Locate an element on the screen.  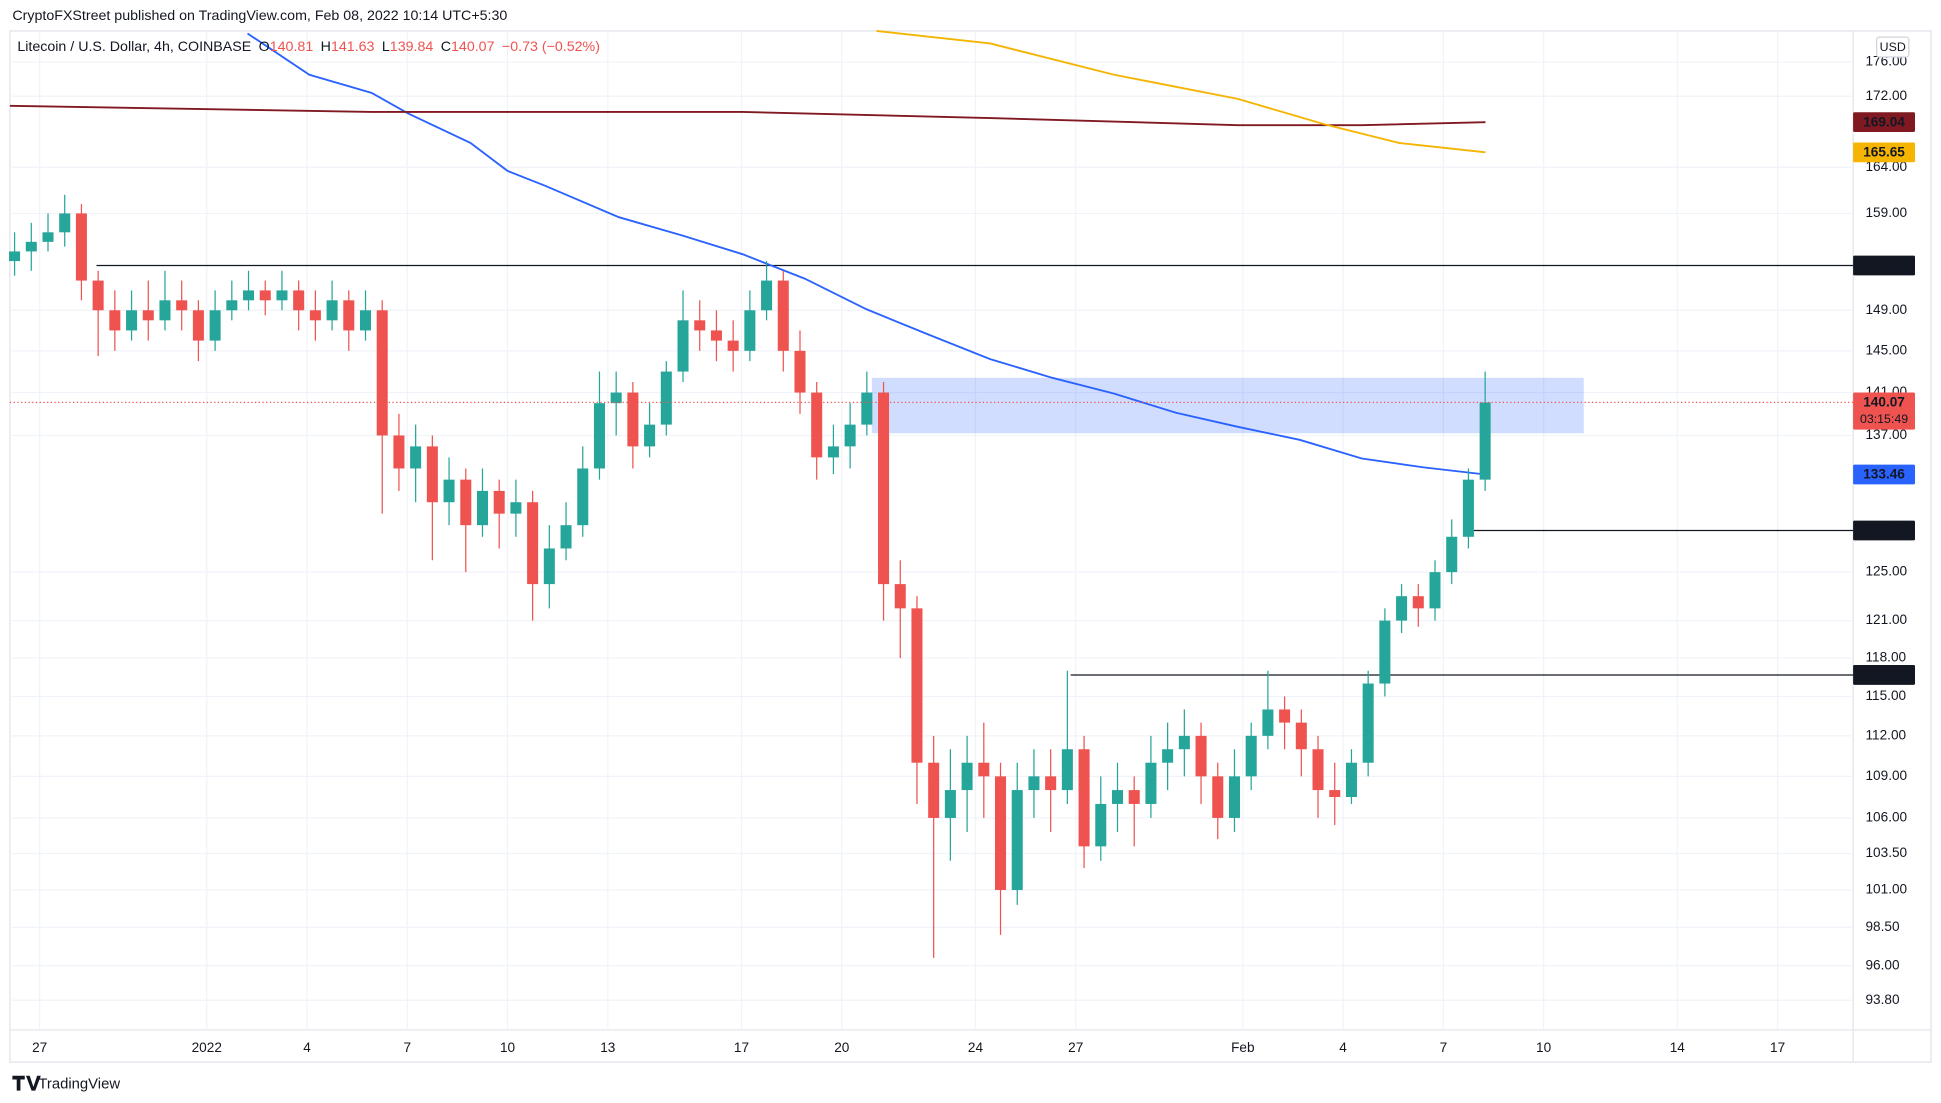
currency-box is located at coordinates (1893, 47).